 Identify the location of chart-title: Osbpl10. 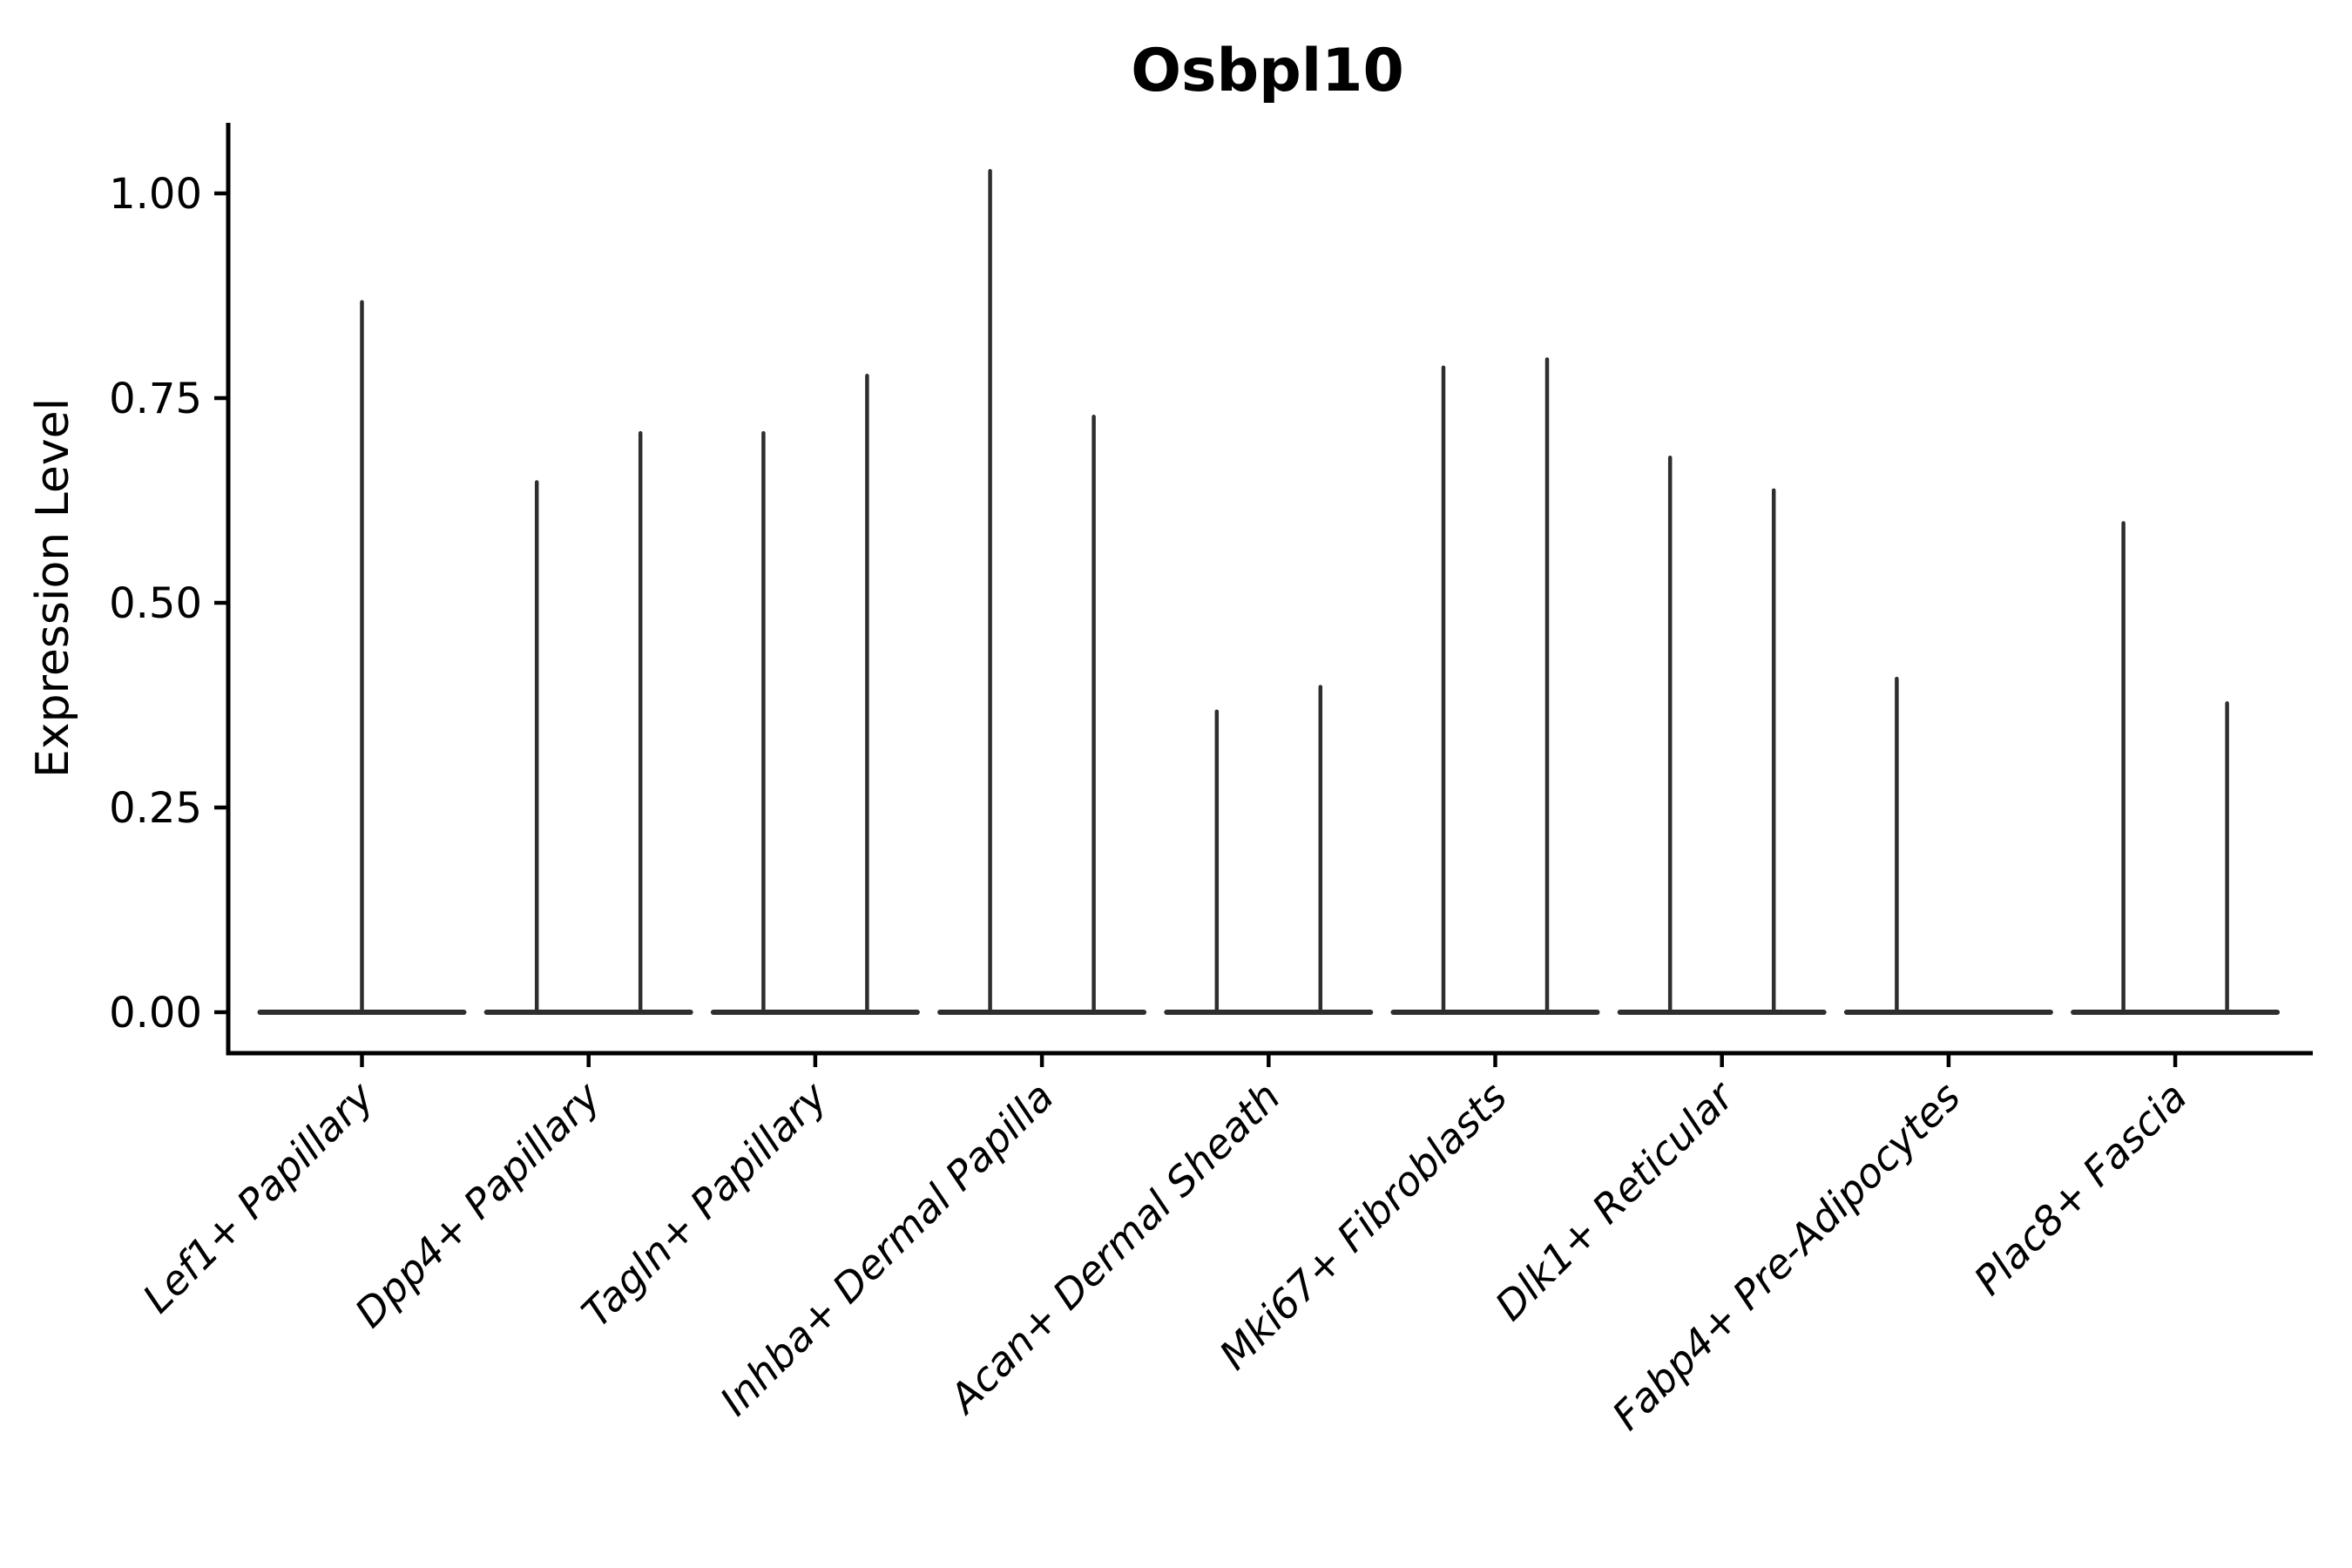
(1267, 71).